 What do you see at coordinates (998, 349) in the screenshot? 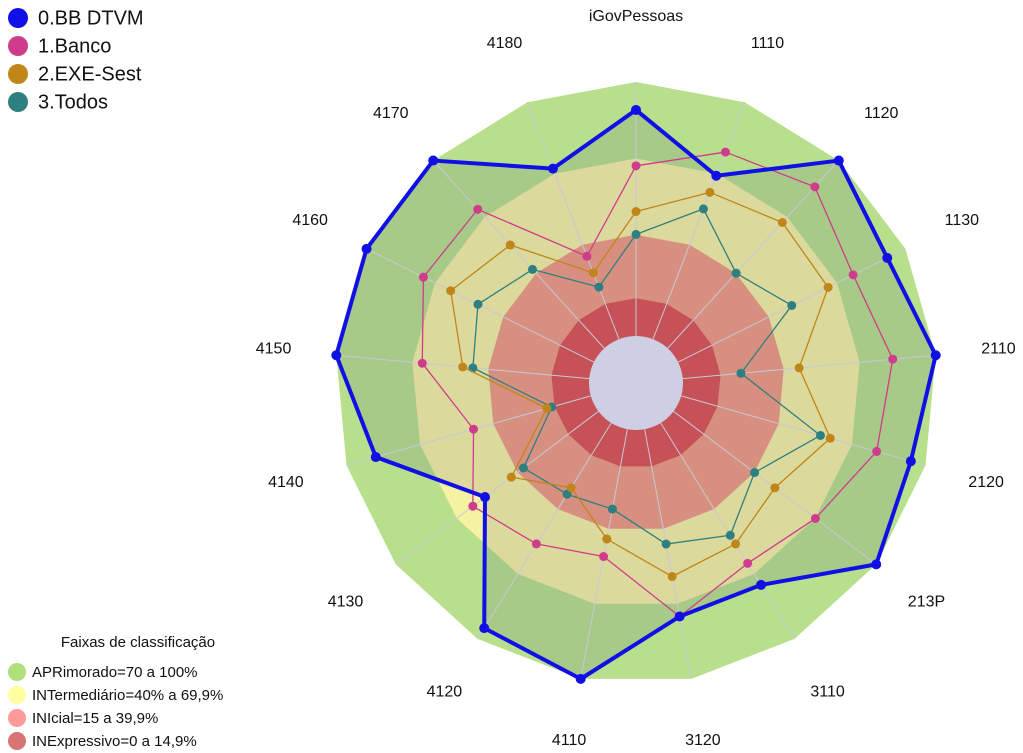
I see `axis-label: 2110` at bounding box center [998, 349].